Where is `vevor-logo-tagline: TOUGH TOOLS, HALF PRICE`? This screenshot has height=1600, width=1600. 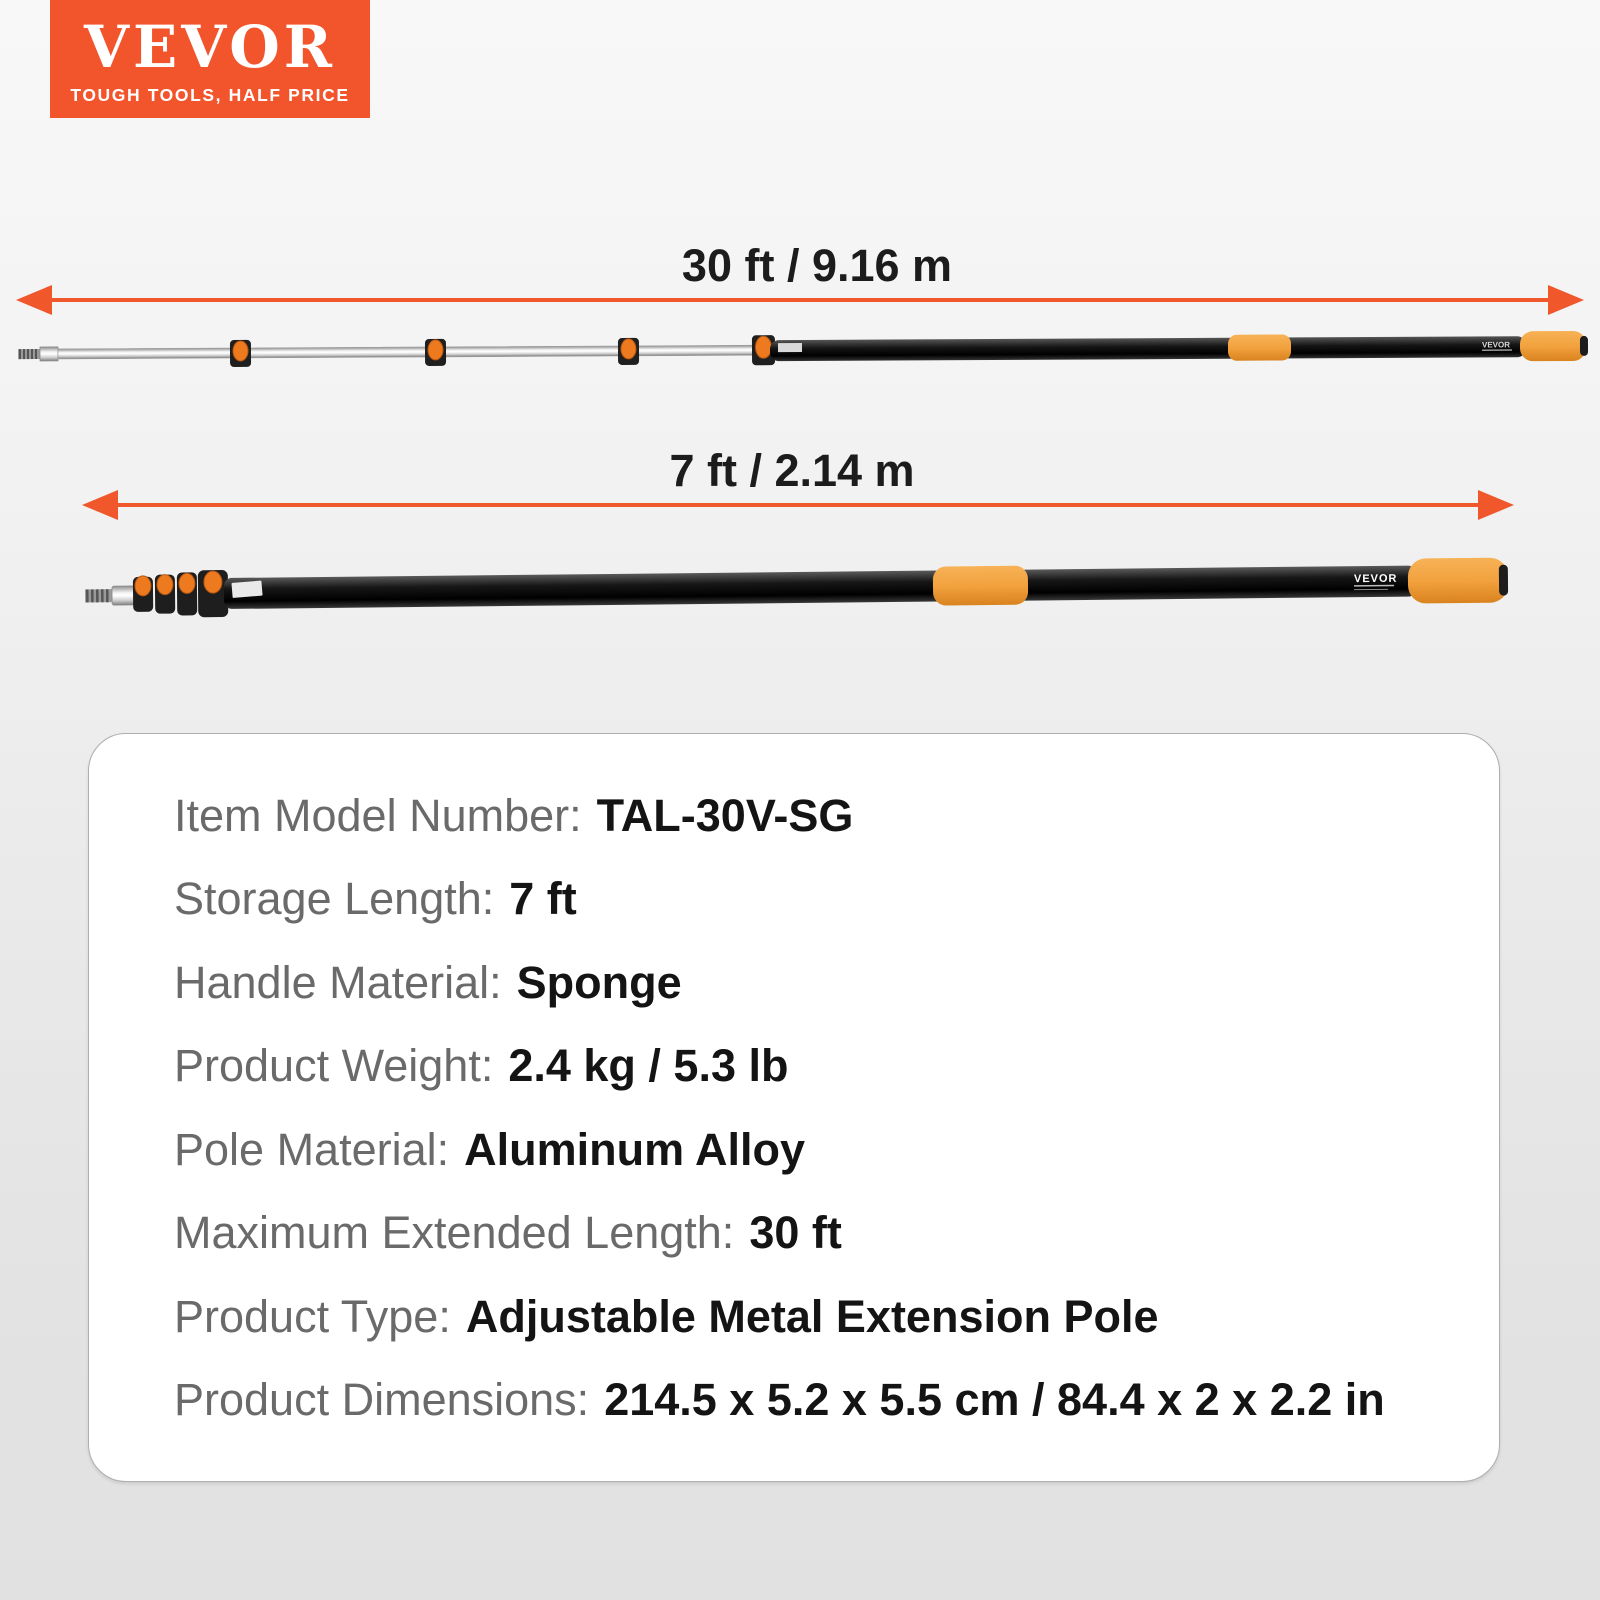
vevor-logo-tagline: TOUGH TOOLS, HALF PRICE is located at coordinates (210, 95).